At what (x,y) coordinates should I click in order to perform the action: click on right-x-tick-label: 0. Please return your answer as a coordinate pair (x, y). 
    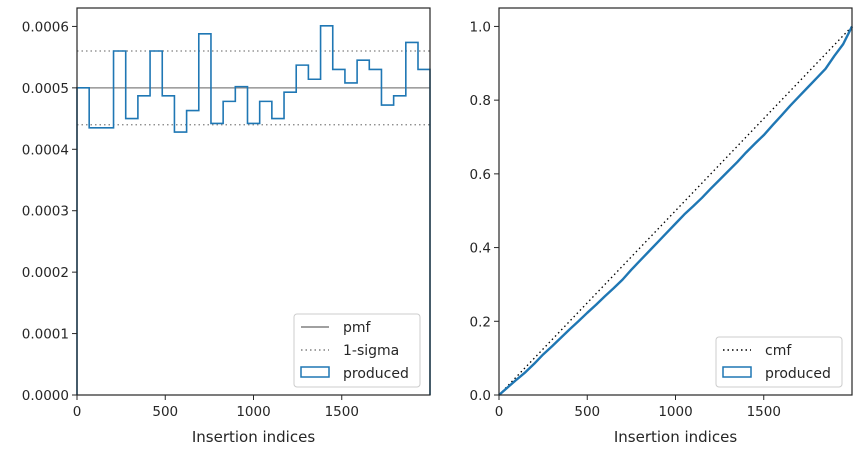
    Looking at the image, I should click on (499, 412).